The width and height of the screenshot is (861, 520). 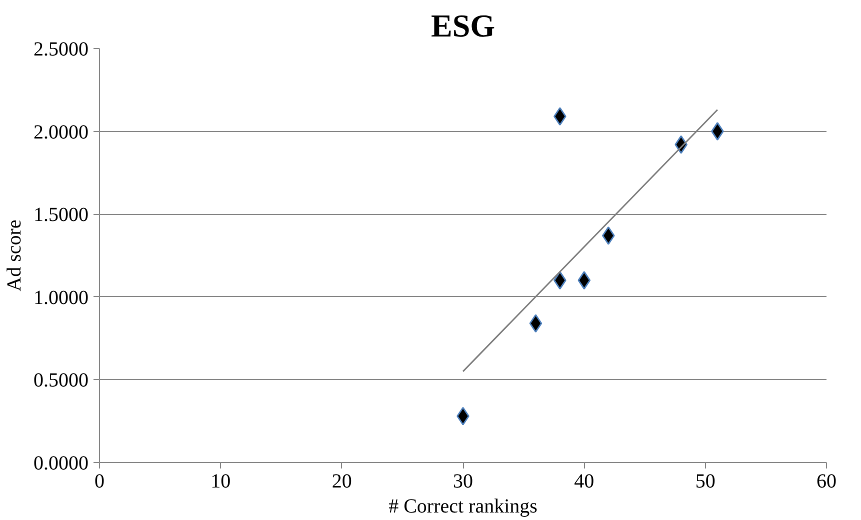 I want to click on x-tick-label: 30, so click(x=463, y=481).